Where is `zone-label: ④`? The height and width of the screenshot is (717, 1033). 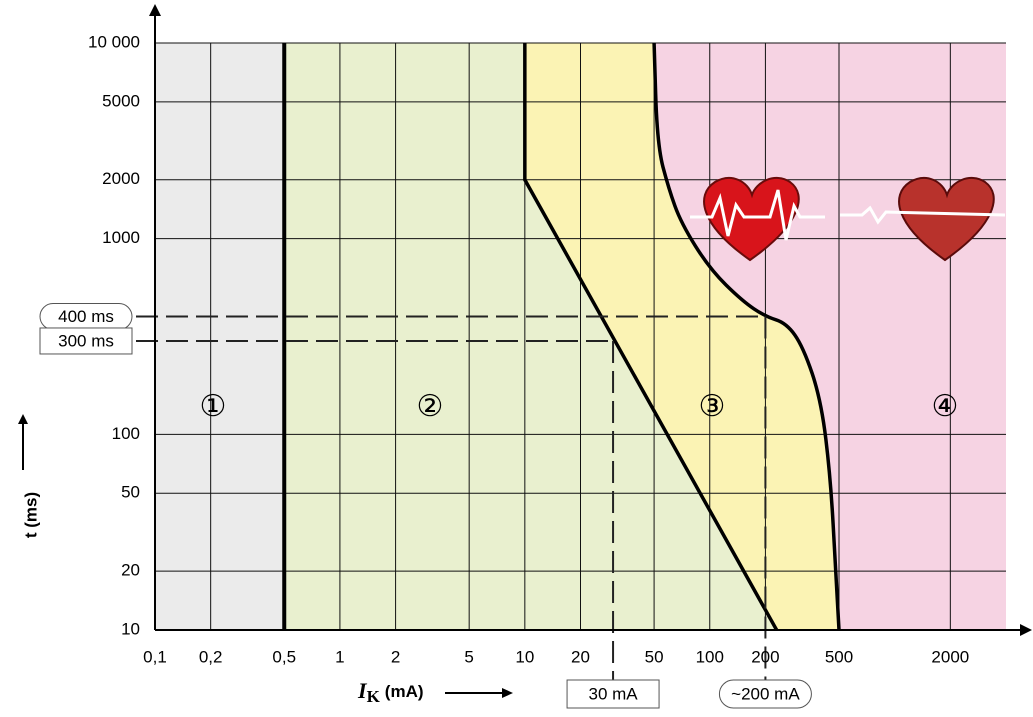 zone-label: ④ is located at coordinates (945, 406).